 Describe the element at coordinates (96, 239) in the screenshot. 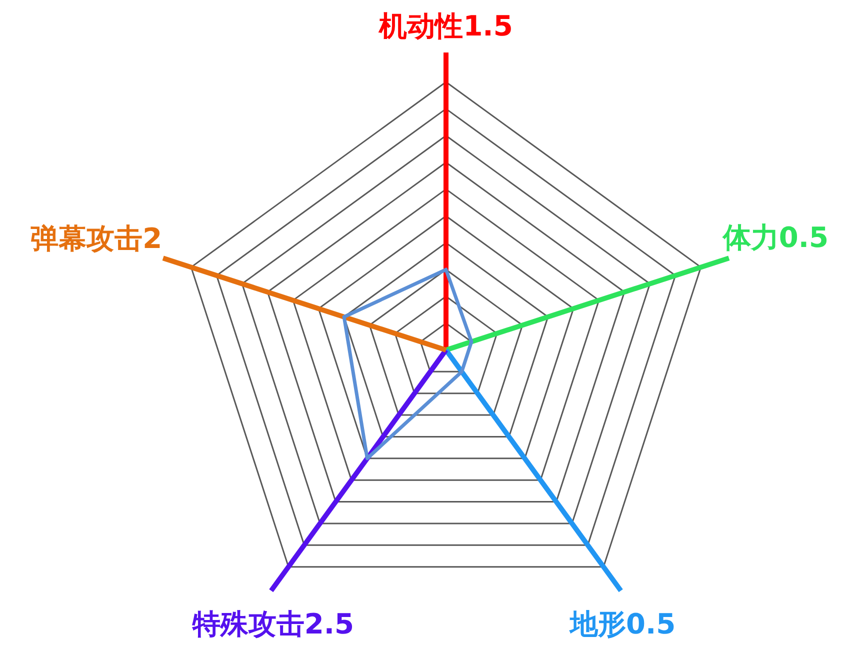

I see `spoke-label: 弹幕攻击2` at that location.